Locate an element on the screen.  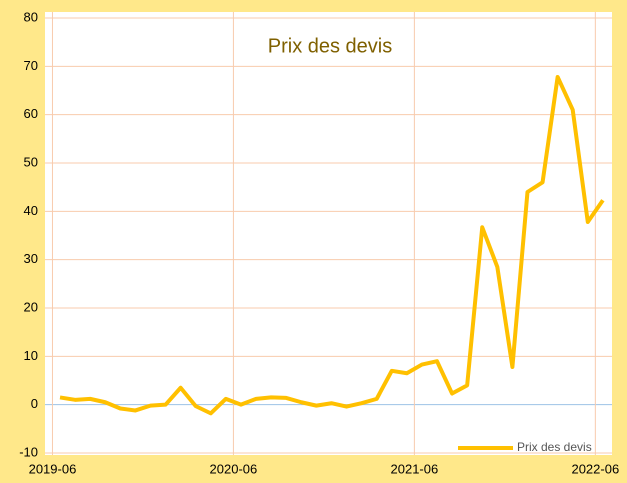
x-tick-label: 2022-06 is located at coordinates (595, 468).